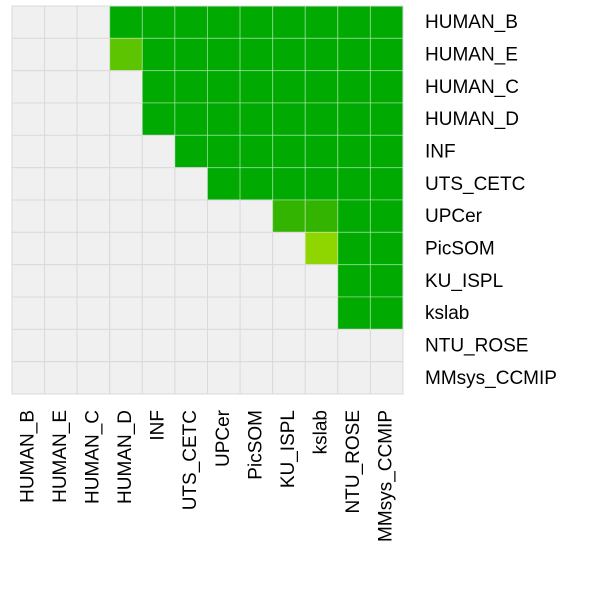 The height and width of the screenshot is (603, 607). What do you see at coordinates (471, 22) in the screenshot?
I see `row-label: HUMAN_B` at bounding box center [471, 22].